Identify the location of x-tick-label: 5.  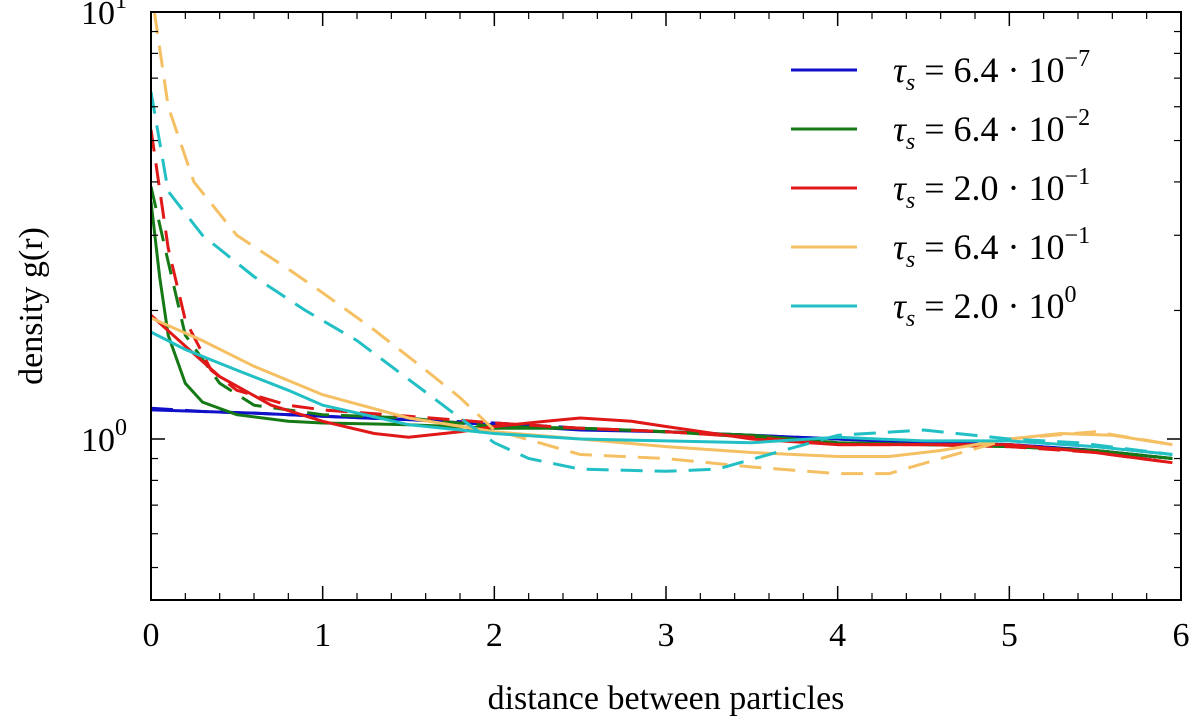
(1009, 635).